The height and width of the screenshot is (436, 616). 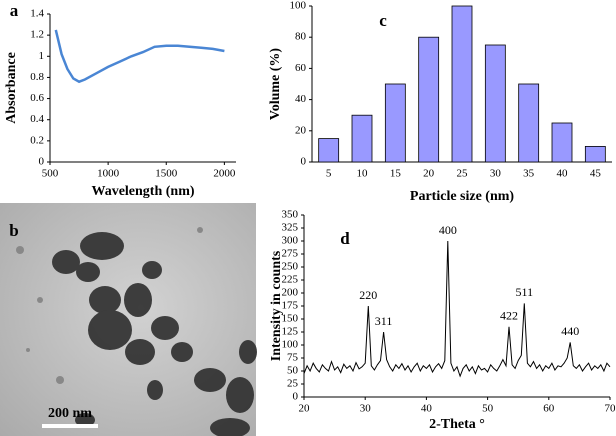 What do you see at coordinates (50, 174) in the screenshot?
I see `x-tick-label: 500` at bounding box center [50, 174].